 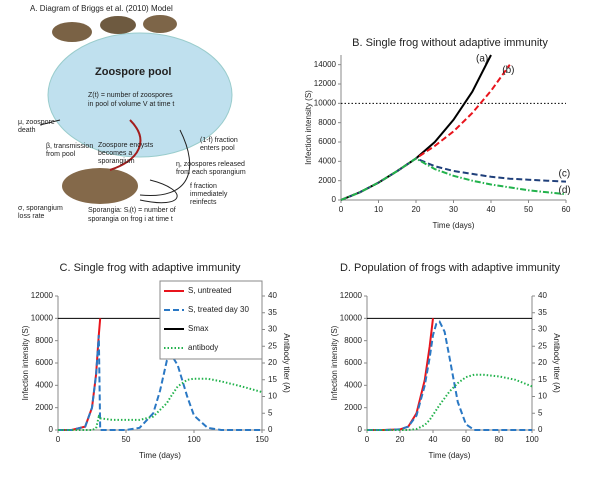 What do you see at coordinates (219, 140) in the screenshot?
I see `diagram-label: (1-f) fraction` at bounding box center [219, 140].